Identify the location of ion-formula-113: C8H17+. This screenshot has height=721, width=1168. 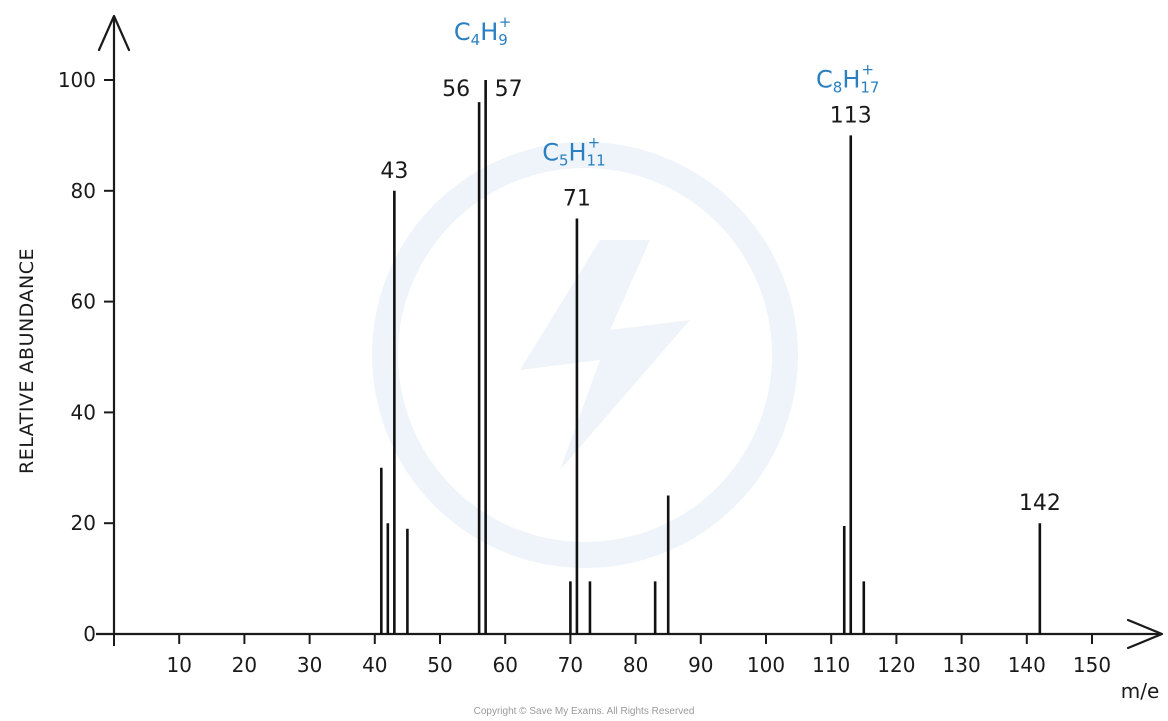
(847, 78).